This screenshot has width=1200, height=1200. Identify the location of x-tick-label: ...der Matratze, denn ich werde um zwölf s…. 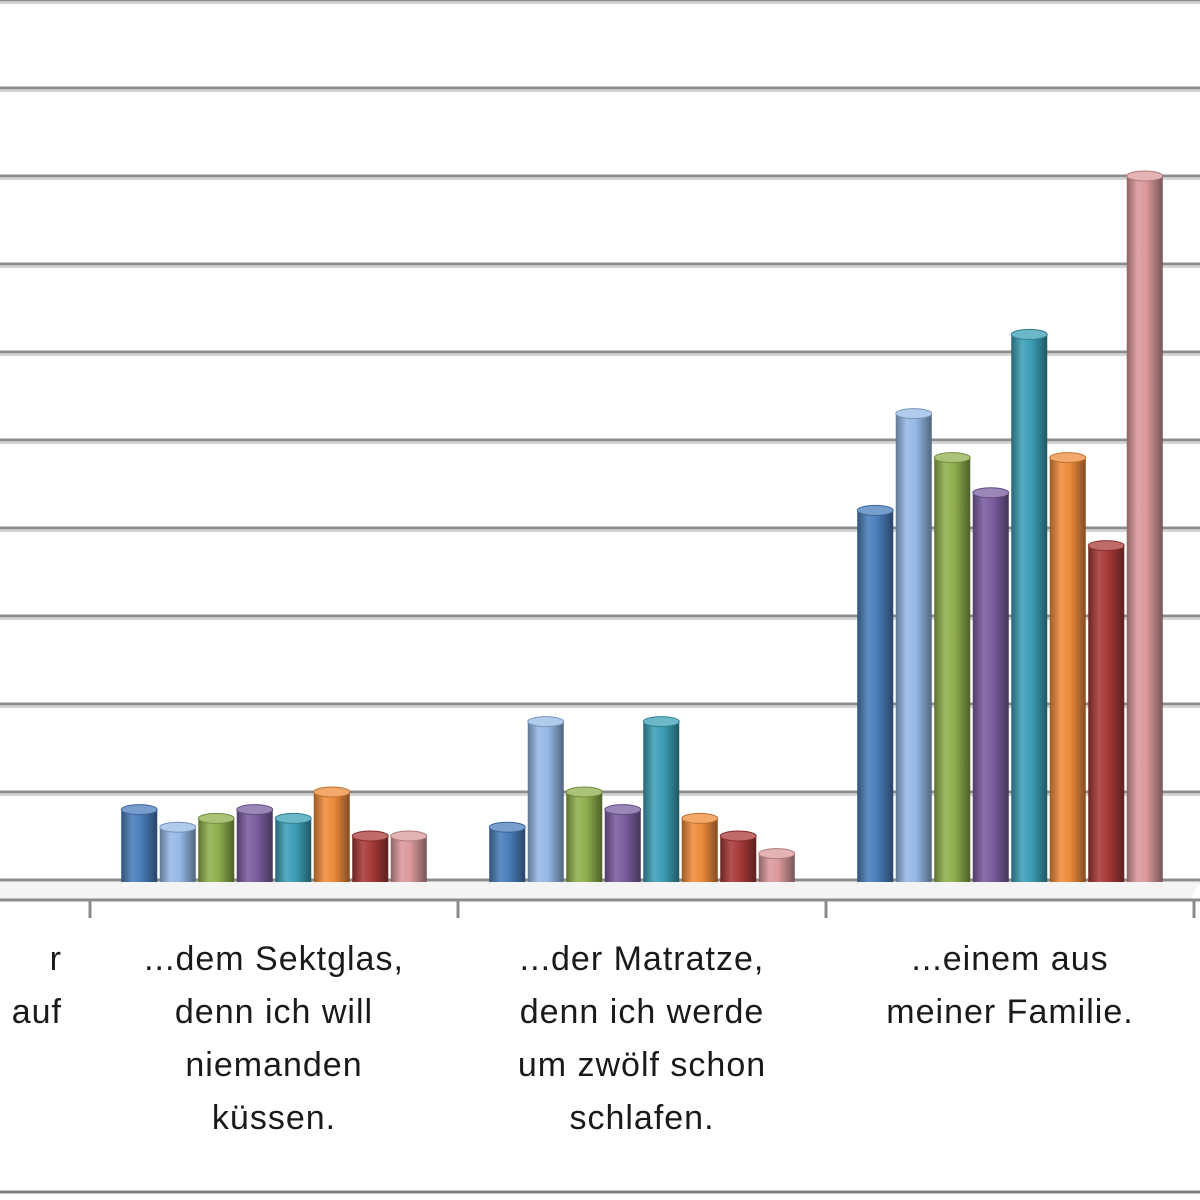
(642, 1038).